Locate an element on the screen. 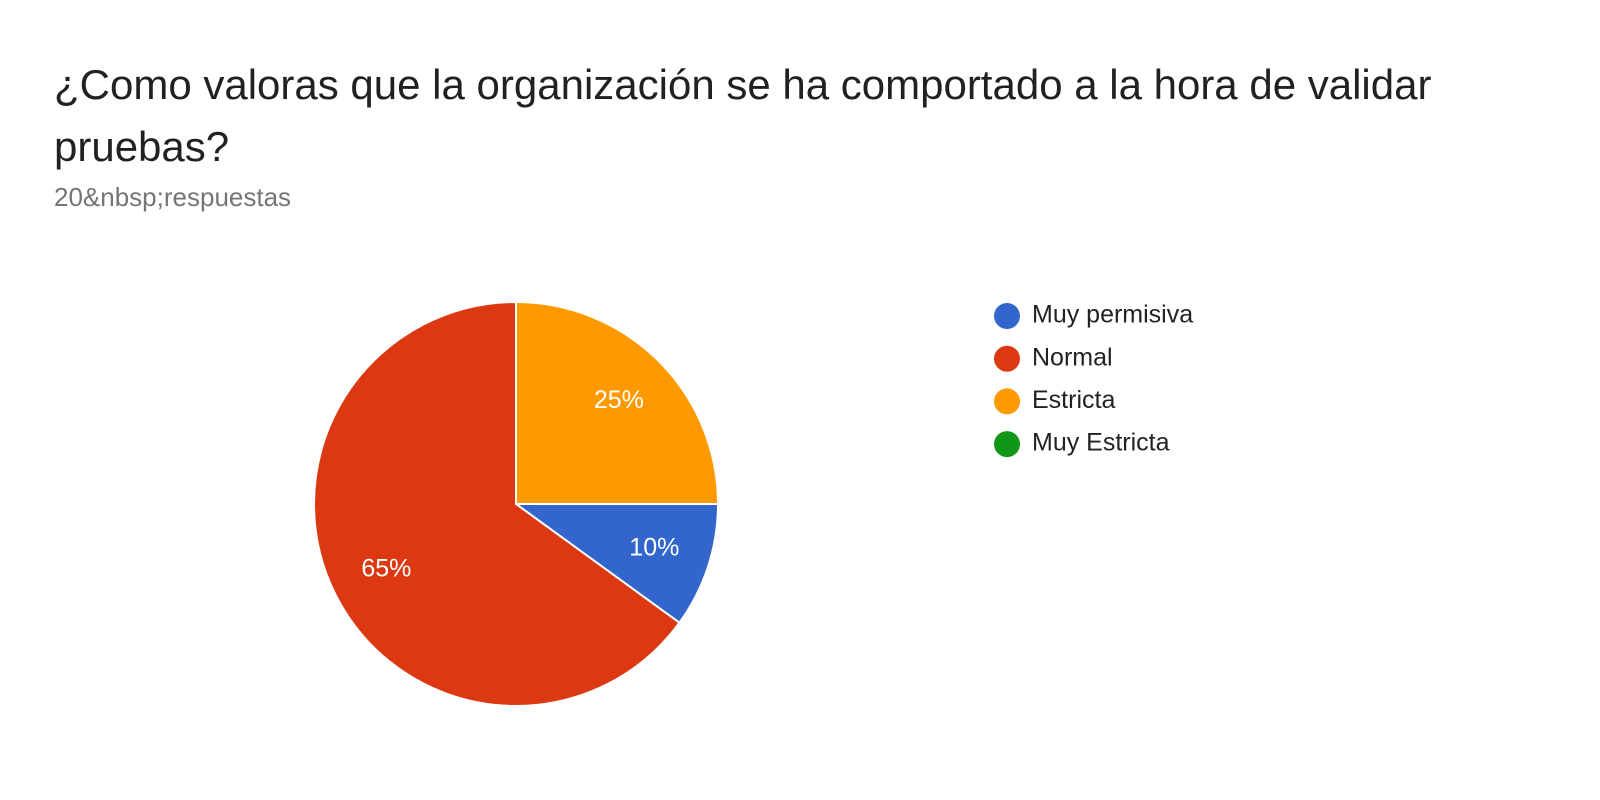 This screenshot has width=1600, height=800. legend-label: Muy Estricta is located at coordinates (1101, 443).